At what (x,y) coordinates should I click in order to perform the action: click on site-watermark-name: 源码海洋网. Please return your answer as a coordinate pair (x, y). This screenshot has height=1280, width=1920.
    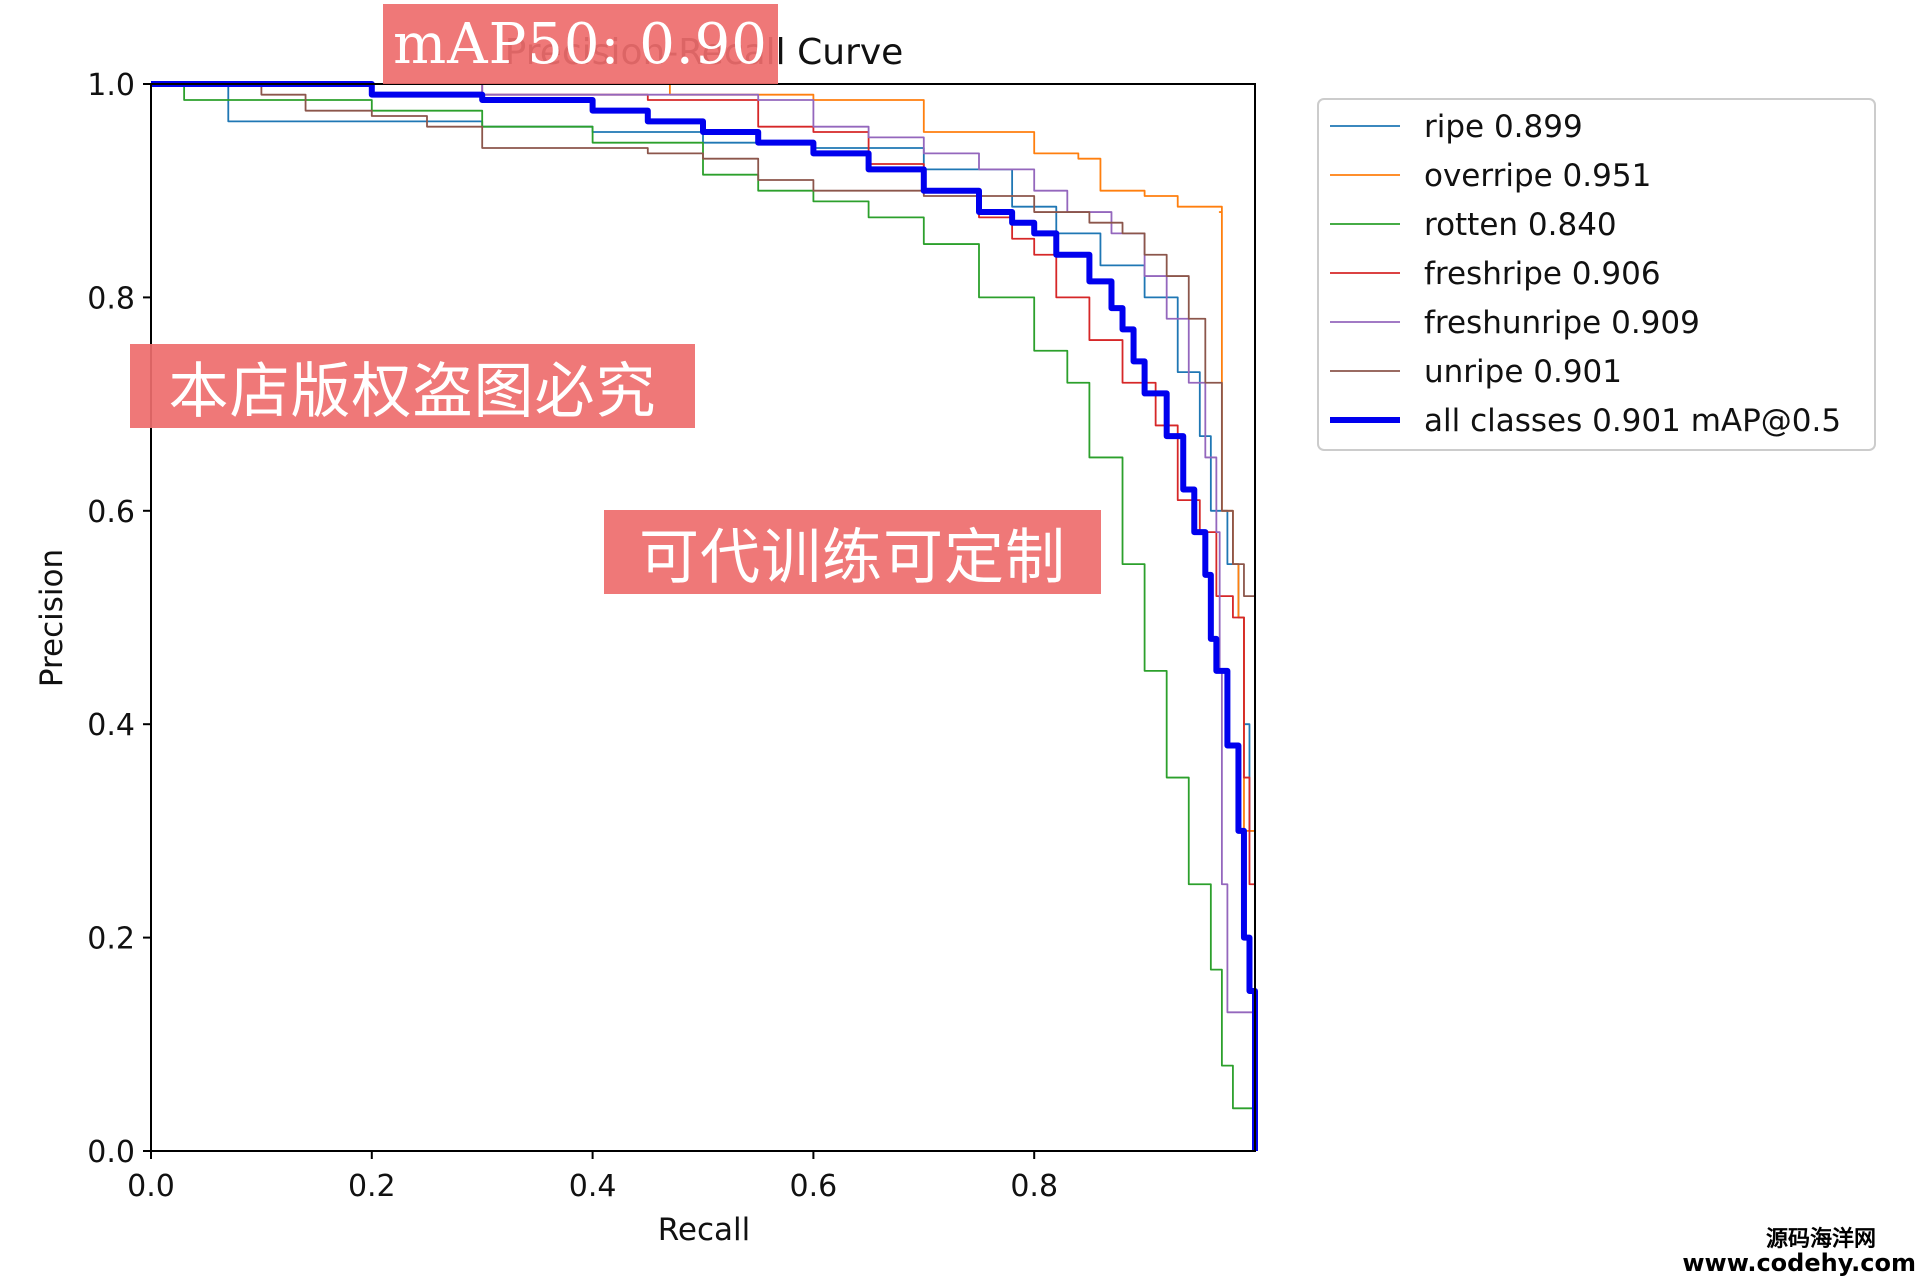
    Looking at the image, I should click on (1820, 1239).